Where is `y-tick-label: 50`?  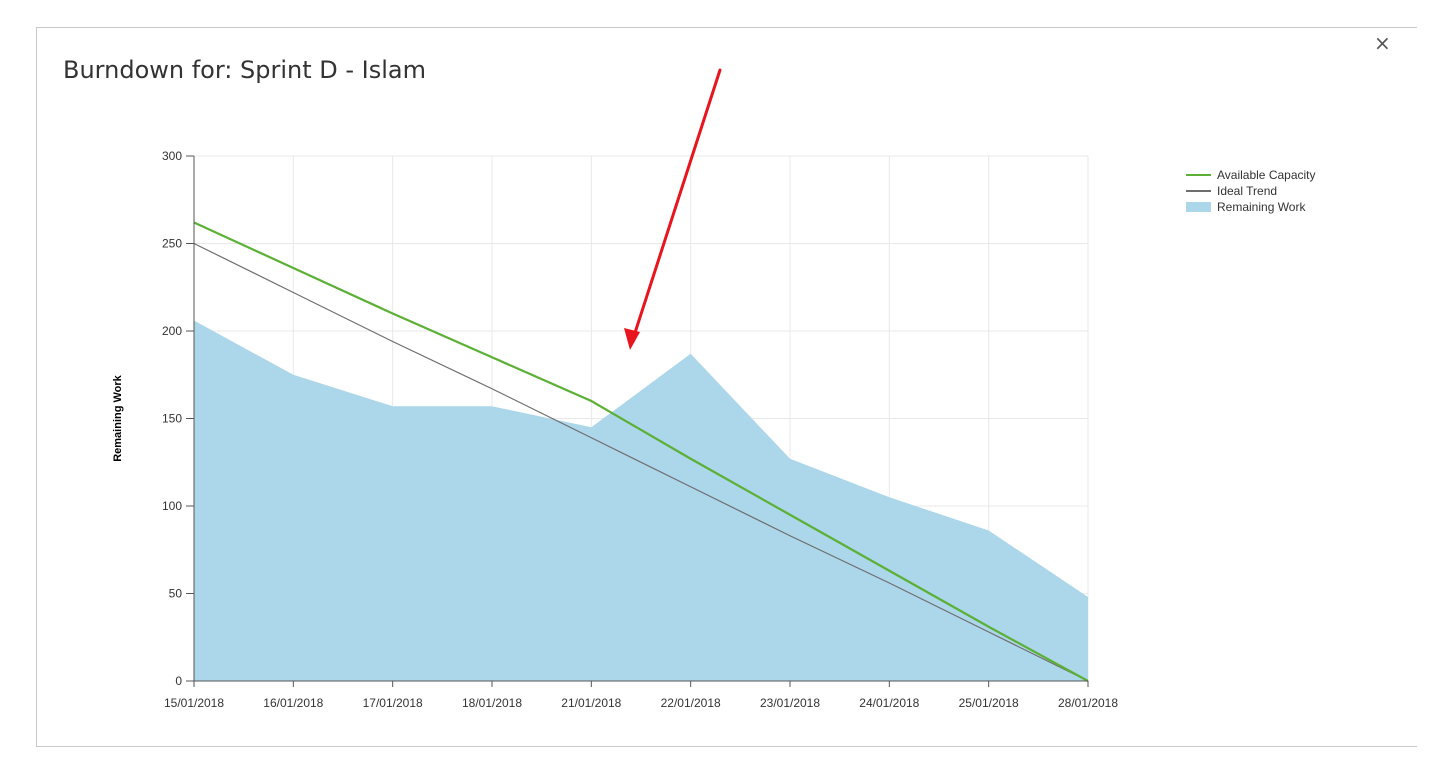 y-tick-label: 50 is located at coordinates (176, 594).